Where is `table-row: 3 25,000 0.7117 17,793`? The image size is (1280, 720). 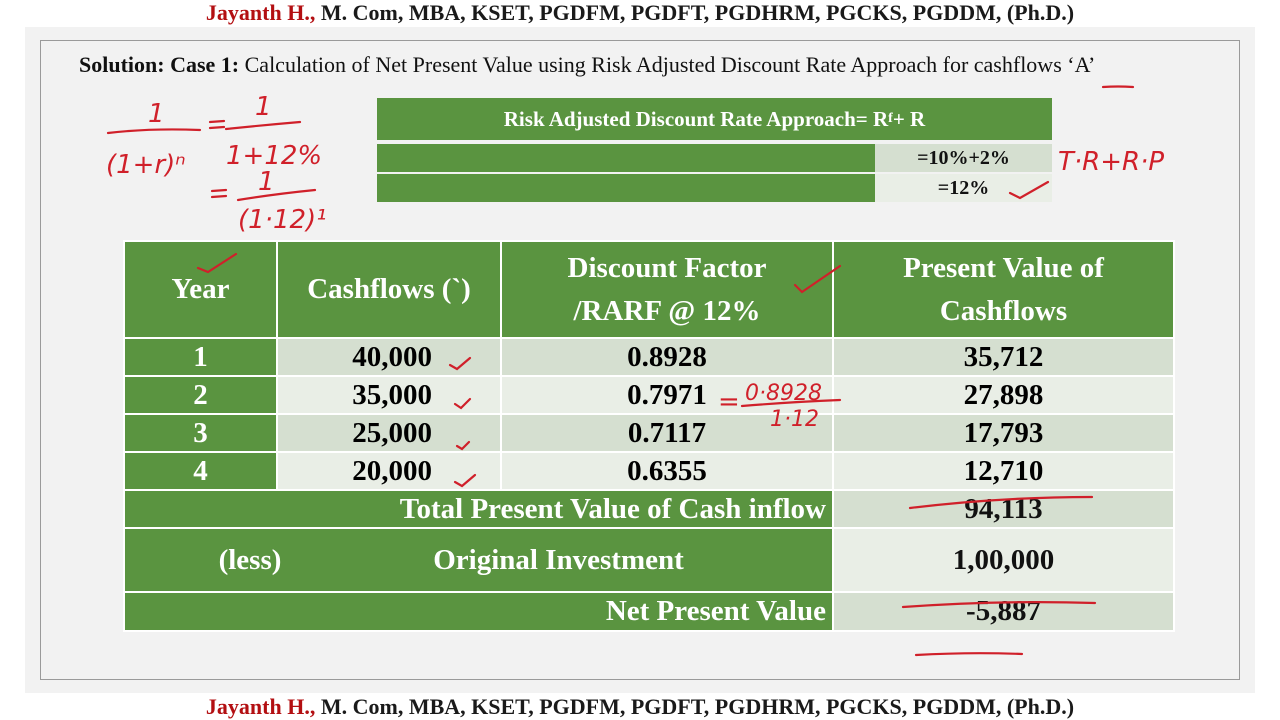
table-row: 3 25,000 0.7117 17,793 is located at coordinates (649, 433).